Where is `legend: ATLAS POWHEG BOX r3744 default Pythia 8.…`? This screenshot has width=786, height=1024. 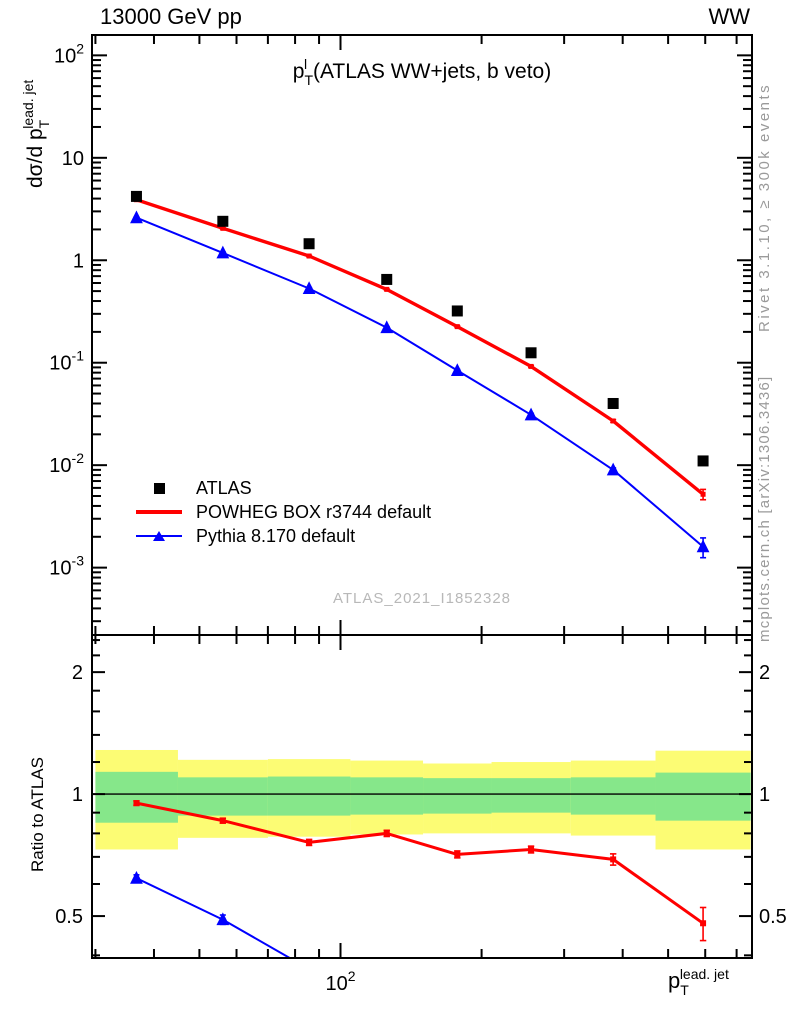 legend: ATLAS POWHEG BOX r3744 default Pythia 8.… is located at coordinates (283, 512).